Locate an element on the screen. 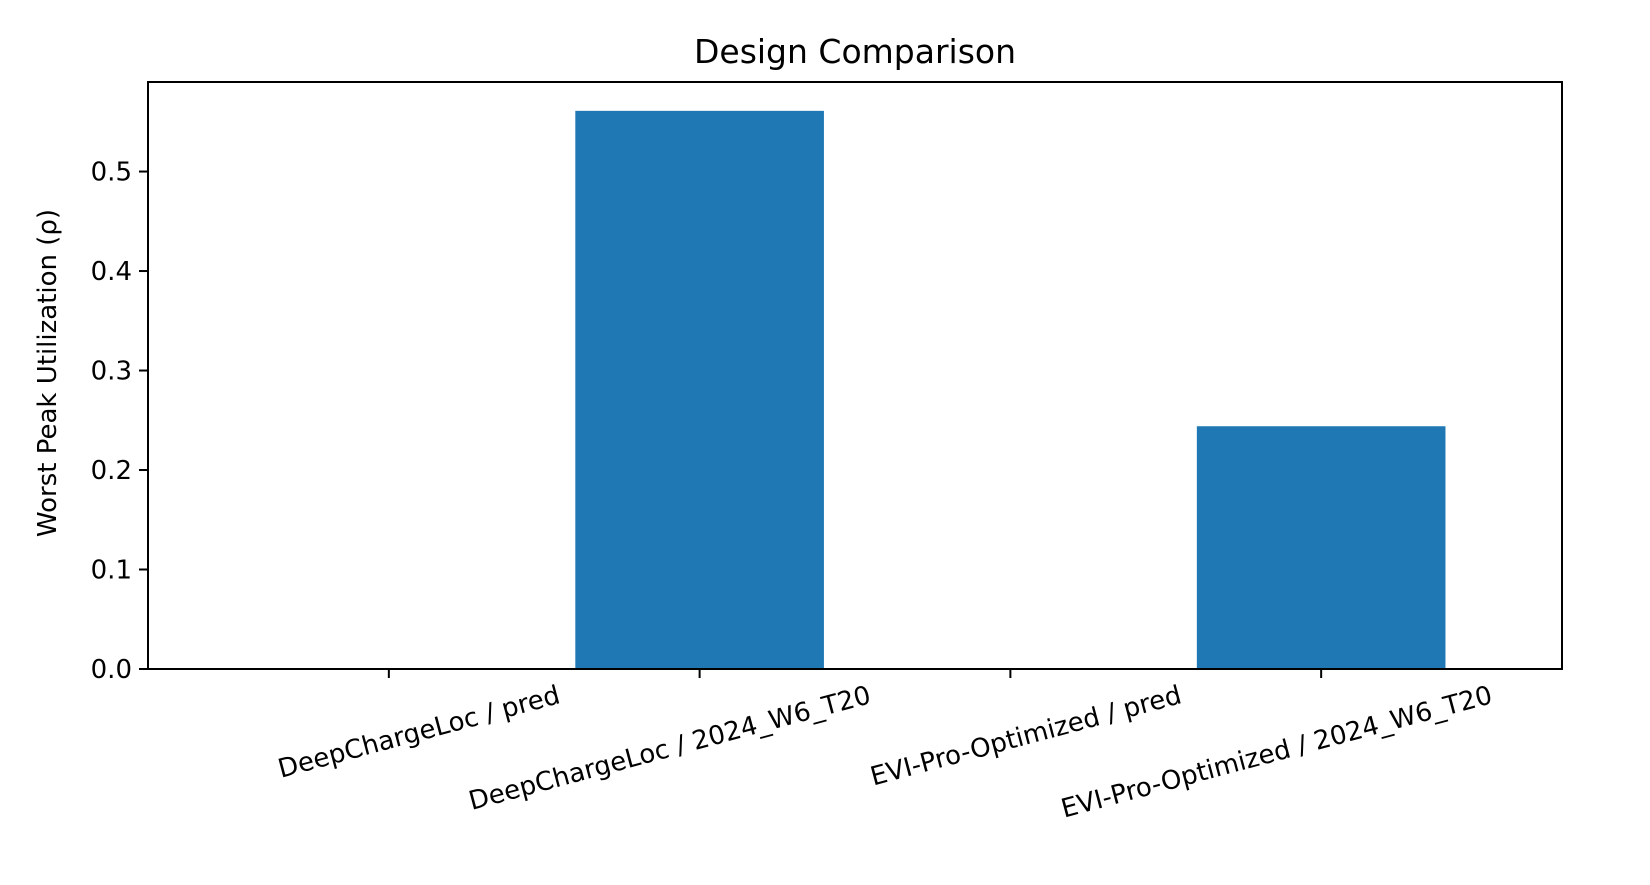 The width and height of the screenshot is (1650, 885). y-tick-label: 0.0 is located at coordinates (111, 670).